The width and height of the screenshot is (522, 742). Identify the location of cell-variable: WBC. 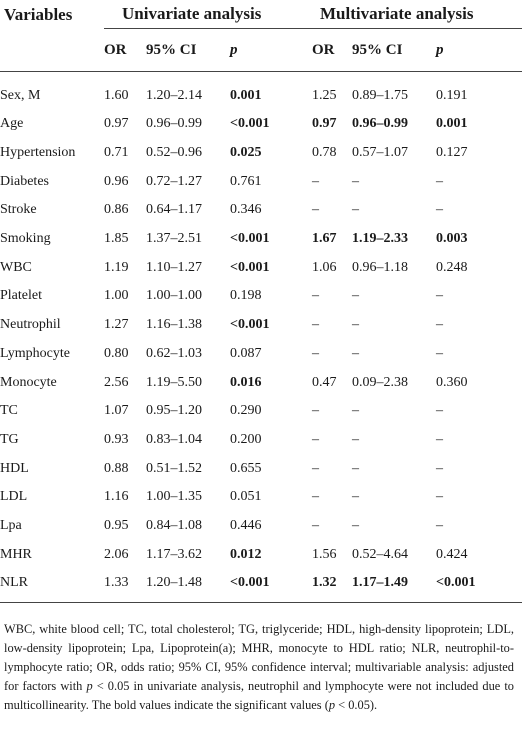
(16, 267).